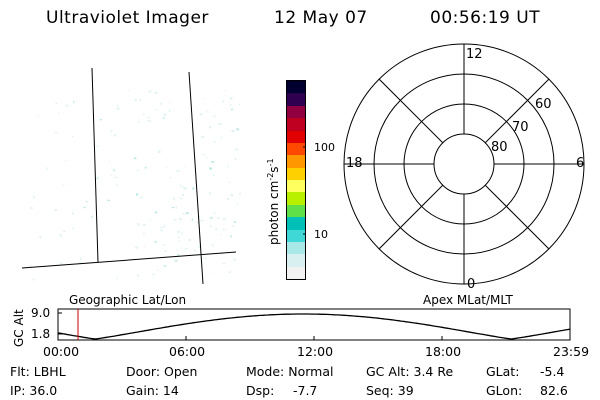  I want to click on orbit-xtick-1: 06:00, so click(187, 351).